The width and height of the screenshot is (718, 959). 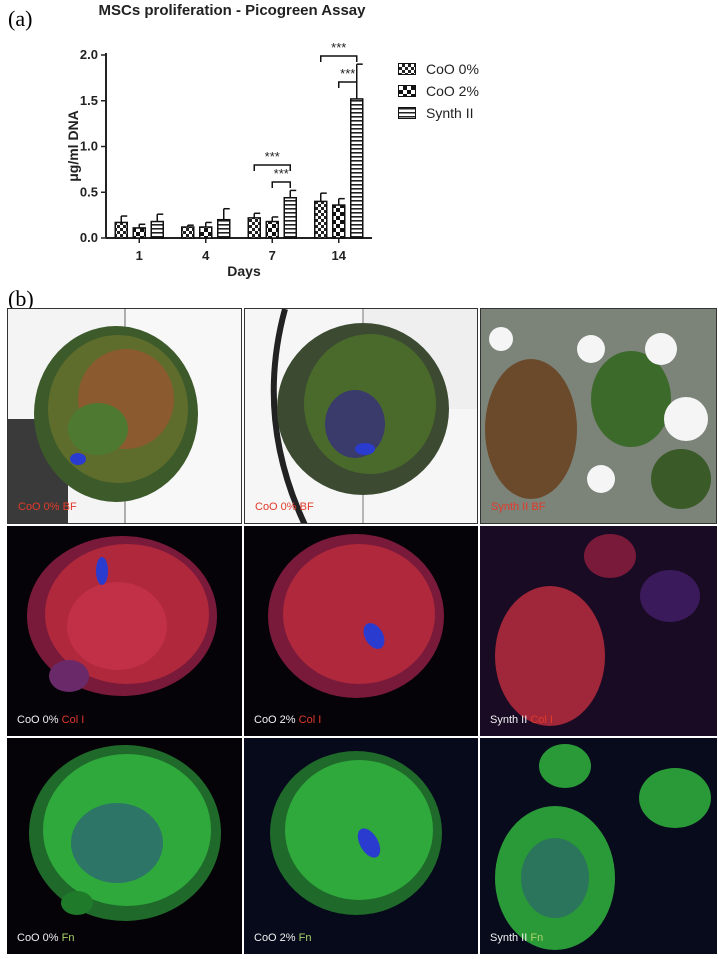 I want to click on legend-swatch-synth-ii, so click(x=407, y=113).